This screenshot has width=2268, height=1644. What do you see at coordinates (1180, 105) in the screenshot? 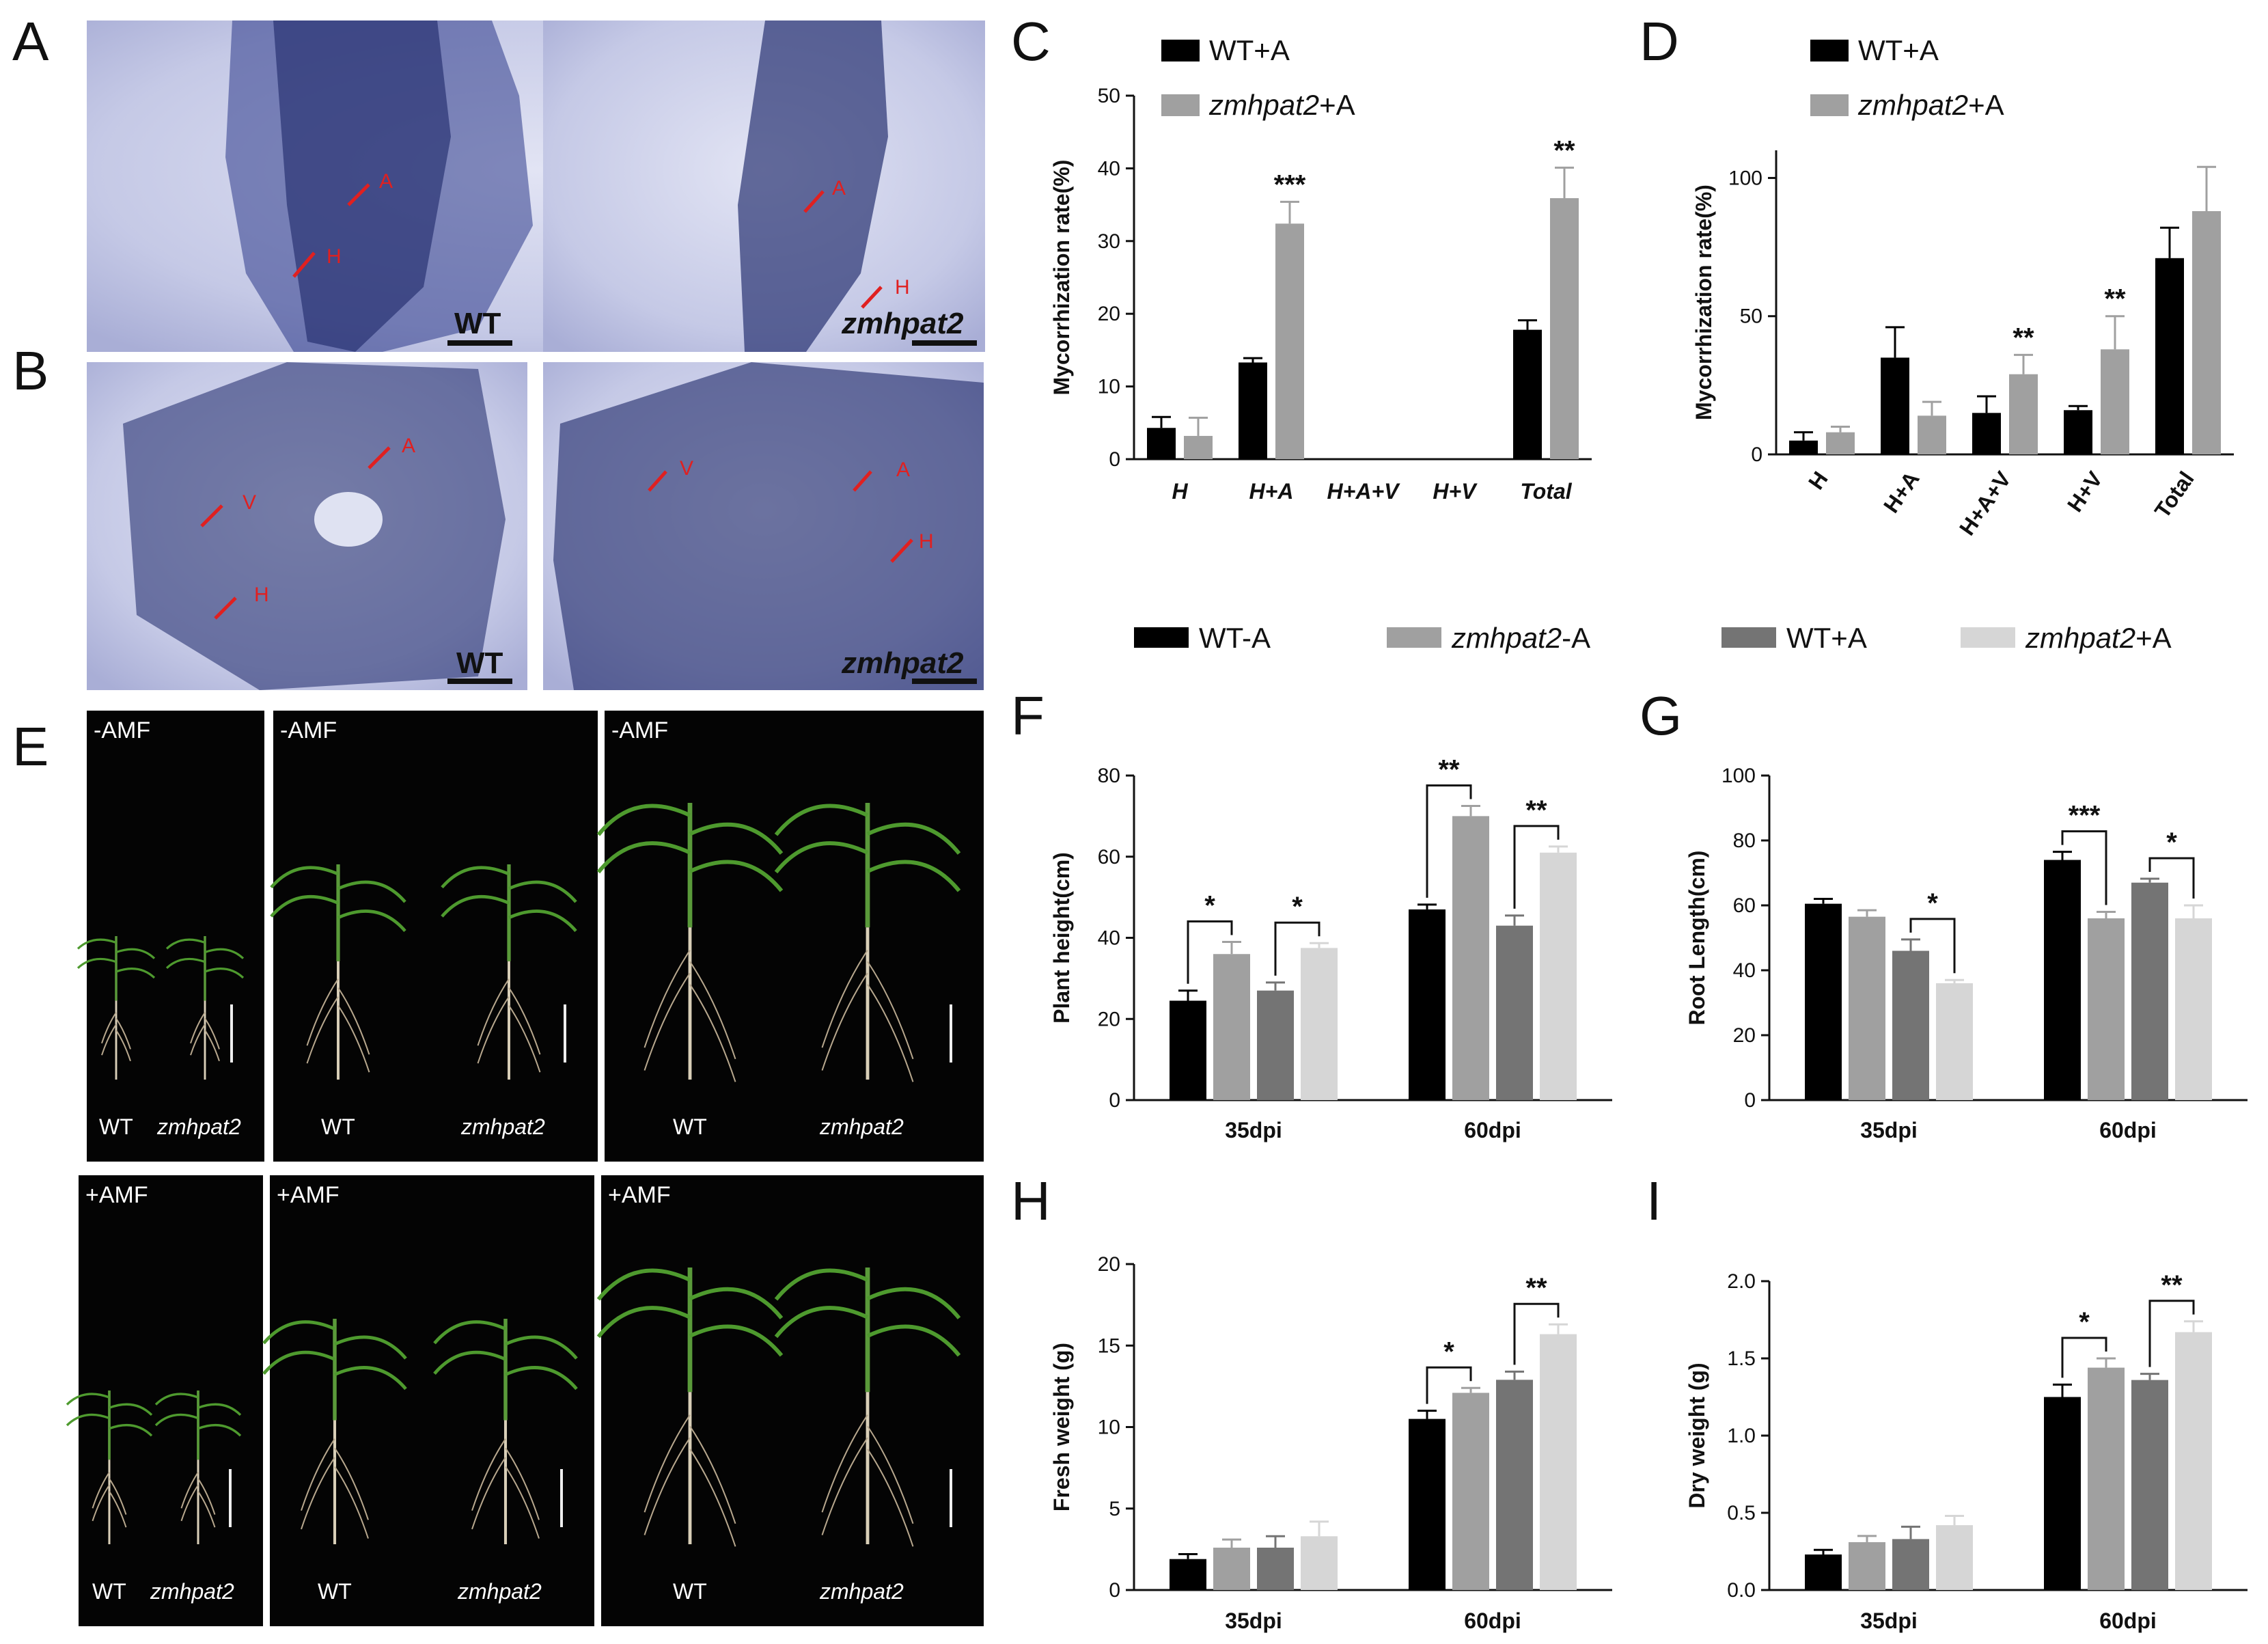
I see `legend-swatch-zmhpat2` at bounding box center [1180, 105].